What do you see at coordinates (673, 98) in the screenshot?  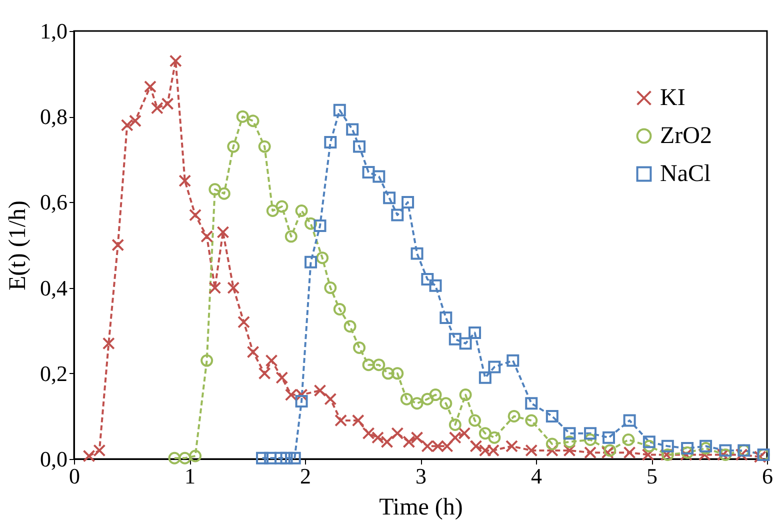 I see `legend-label: KI` at bounding box center [673, 98].